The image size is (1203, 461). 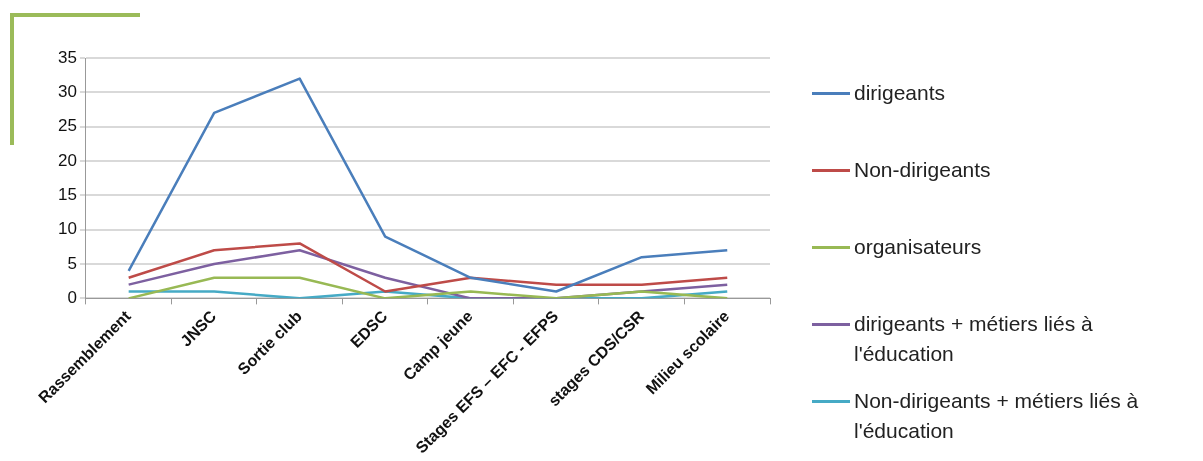 I want to click on y-tick-label: 10, so click(x=67, y=229).